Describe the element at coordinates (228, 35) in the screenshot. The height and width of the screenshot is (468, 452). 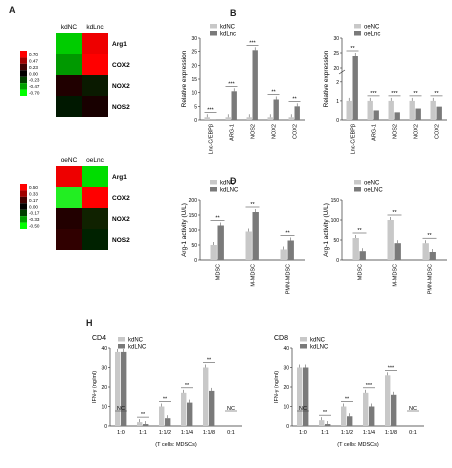
I see `legend-label: kdLnc` at that location.